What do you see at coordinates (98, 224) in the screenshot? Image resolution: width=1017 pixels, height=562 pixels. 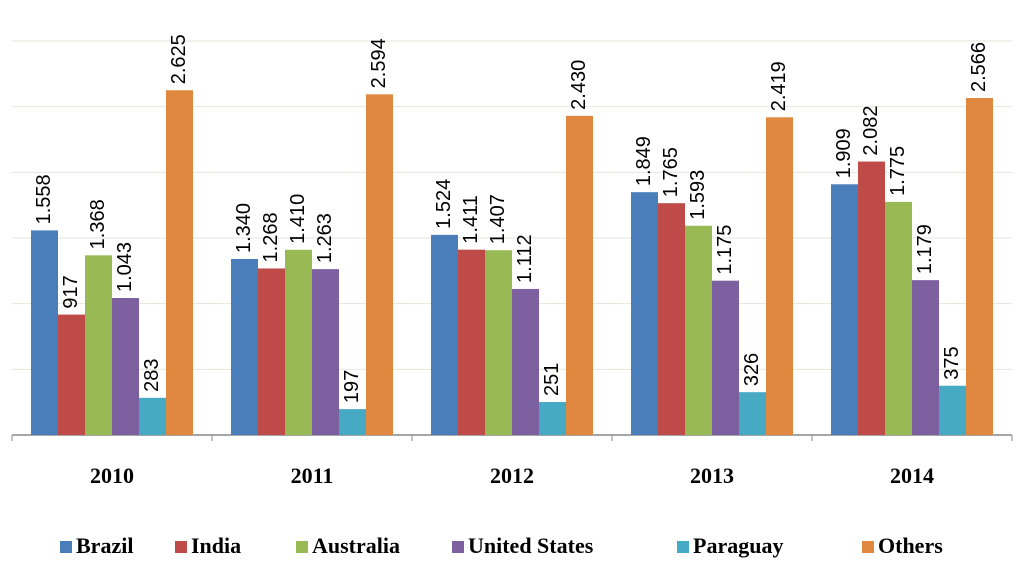 I see `data-label: 1.368` at bounding box center [98, 224].